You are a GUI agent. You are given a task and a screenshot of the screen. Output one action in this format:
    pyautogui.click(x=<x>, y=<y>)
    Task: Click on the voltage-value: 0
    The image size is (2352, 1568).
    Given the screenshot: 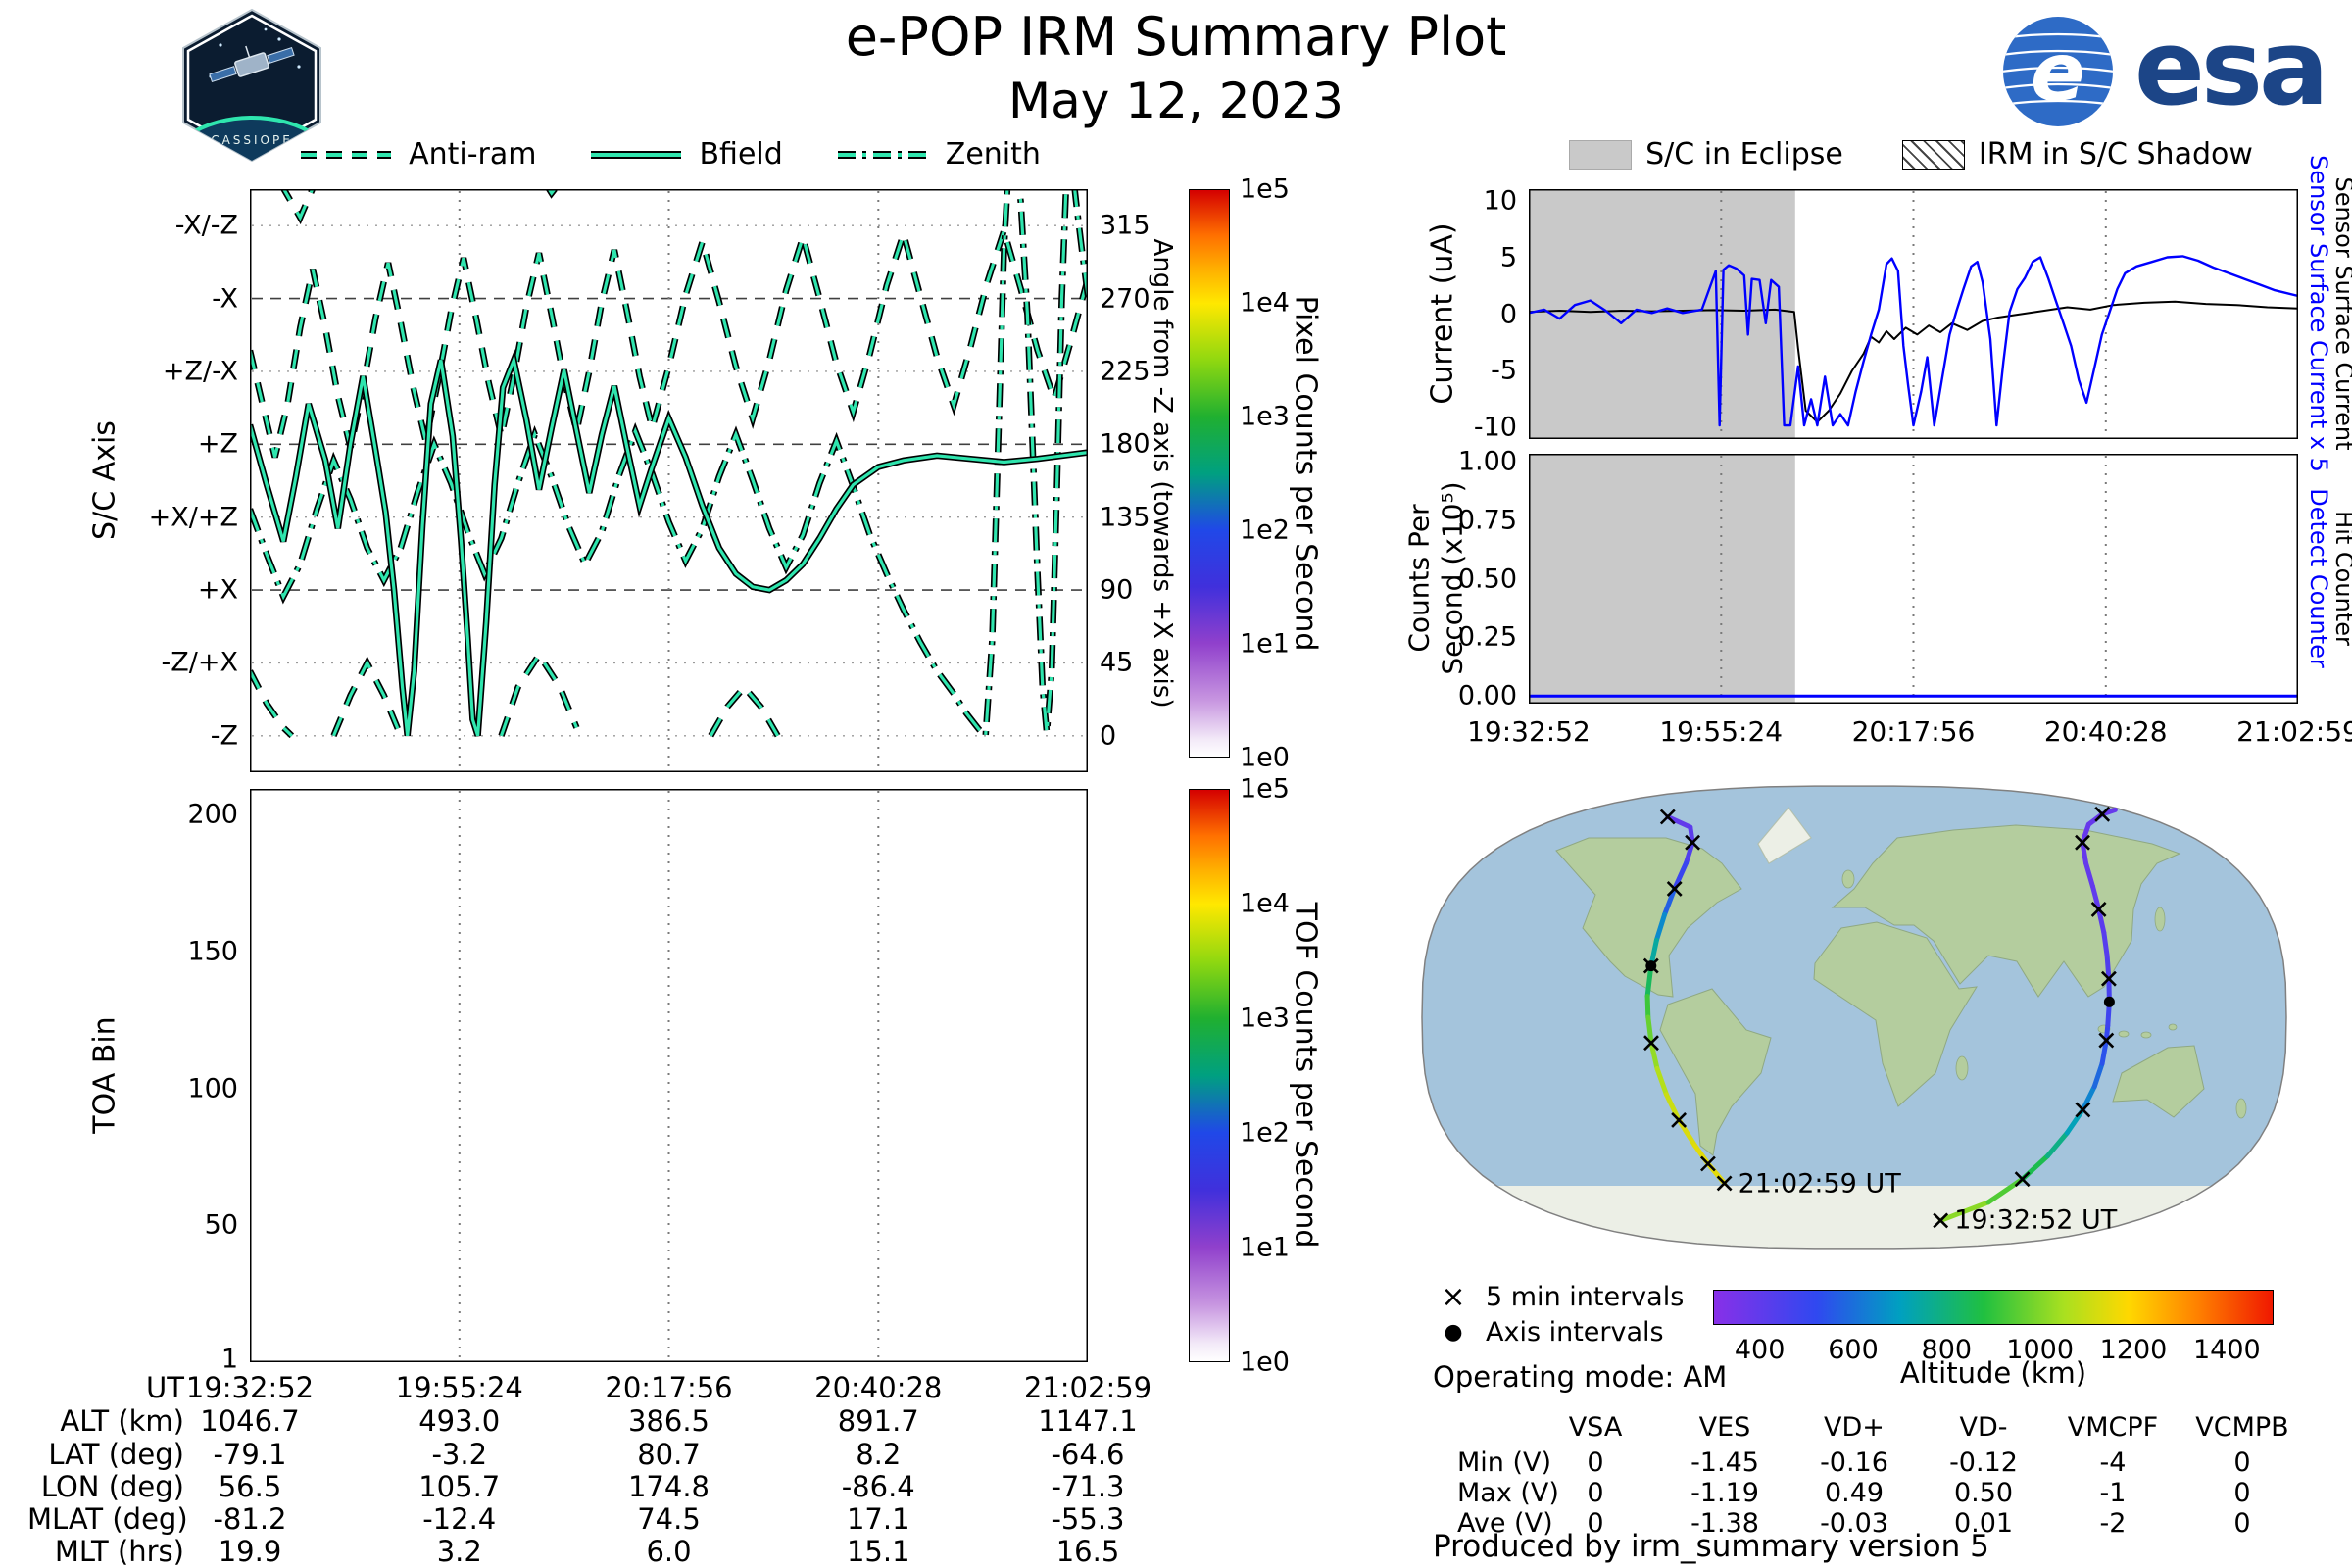 What is the action you would take?
    pyautogui.click(x=2242, y=1493)
    